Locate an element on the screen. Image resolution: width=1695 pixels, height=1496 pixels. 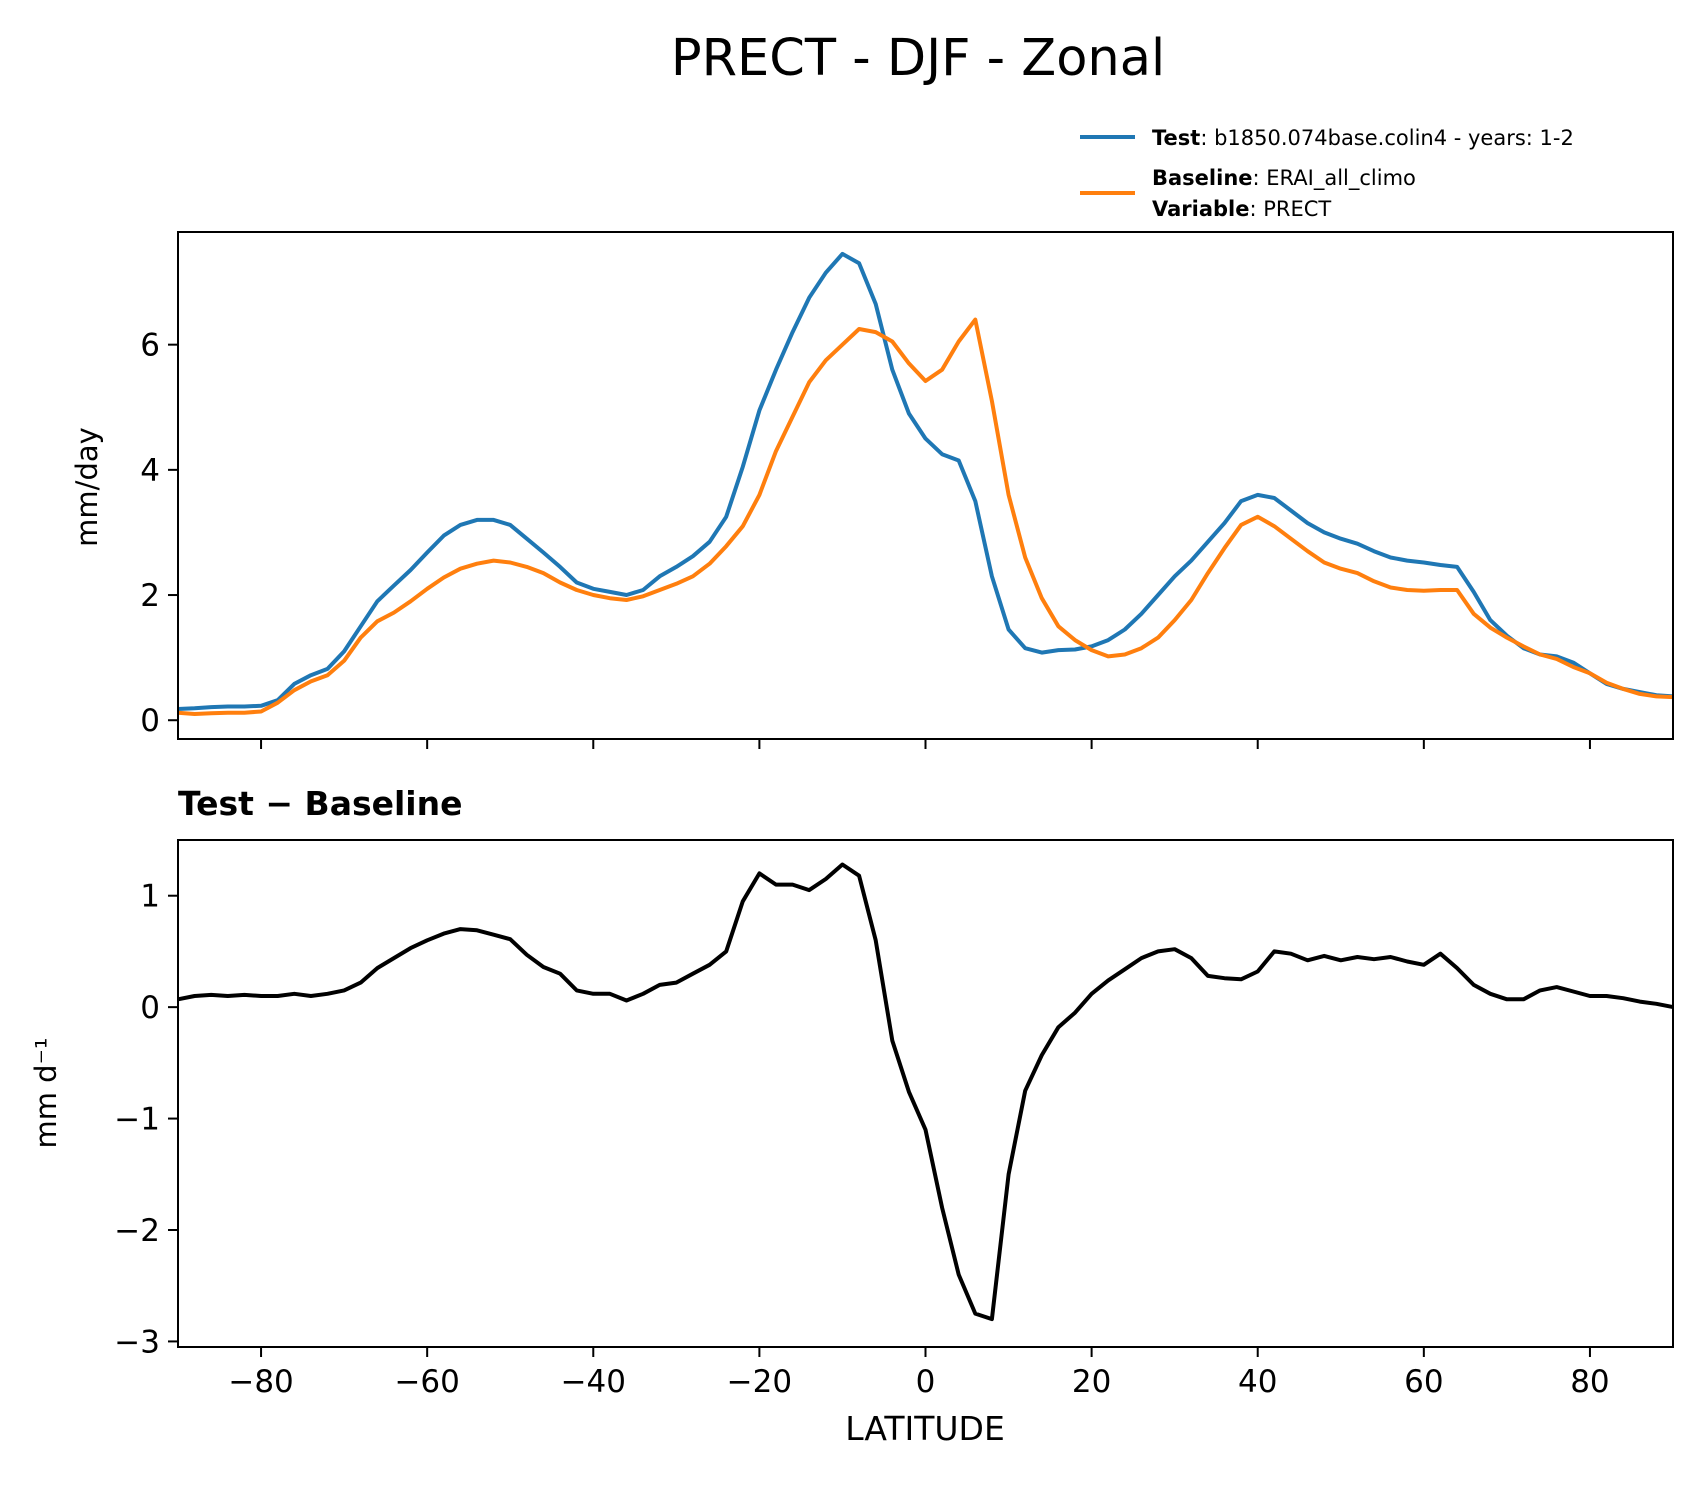
bottom-panel-title: Test − Baseline is located at coordinates (320, 803).